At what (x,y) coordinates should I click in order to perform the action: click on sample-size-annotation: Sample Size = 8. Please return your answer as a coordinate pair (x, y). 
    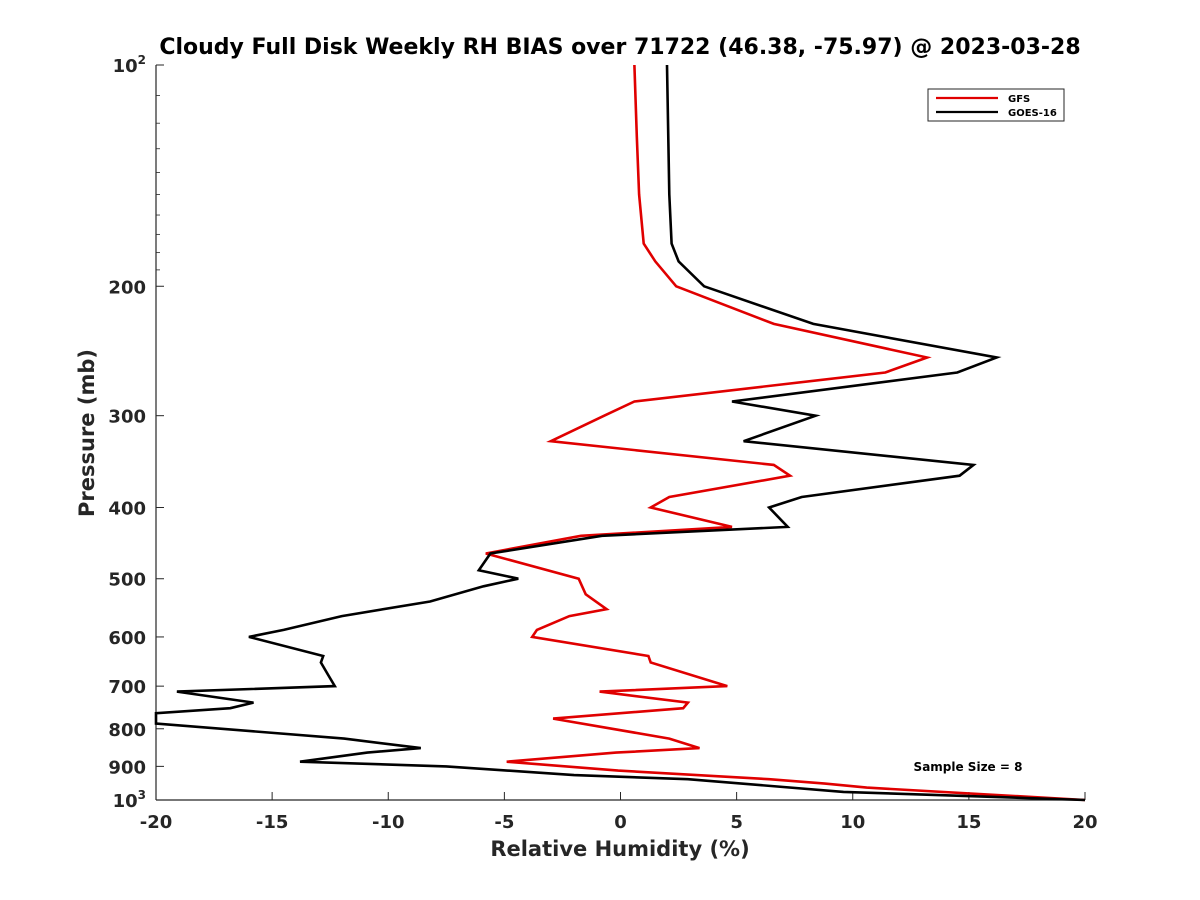
    Looking at the image, I should click on (968, 767).